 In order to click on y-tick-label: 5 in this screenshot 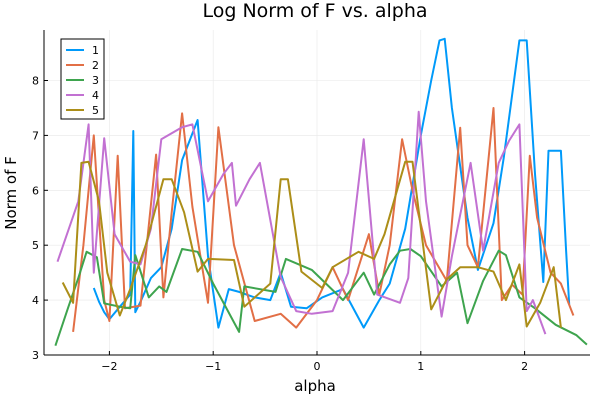, I will do `click(35, 245)`.